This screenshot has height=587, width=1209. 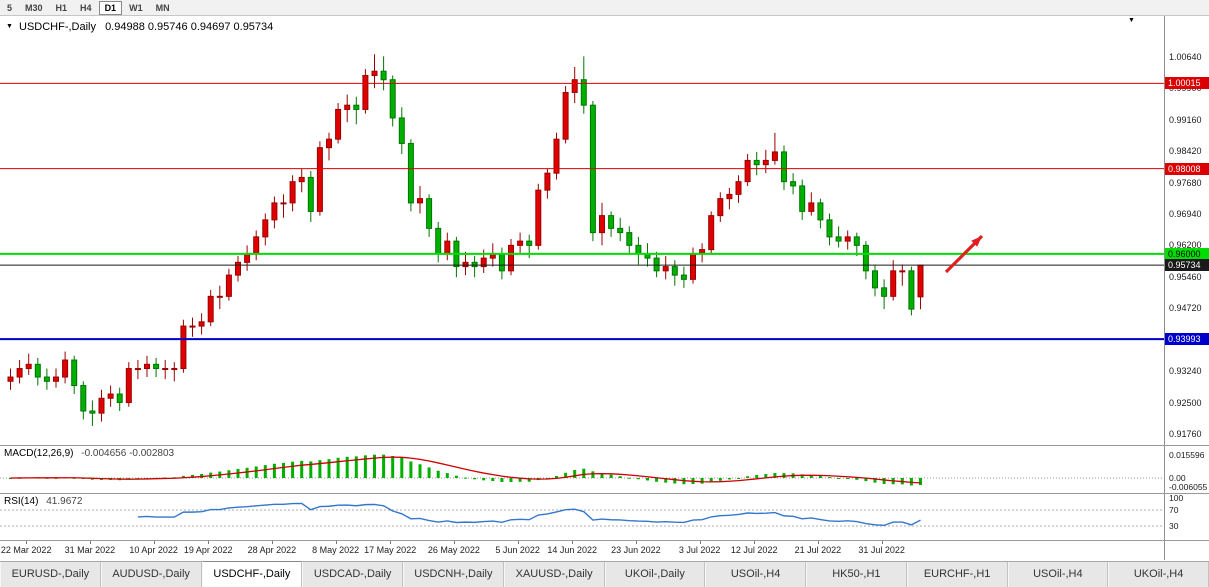 What do you see at coordinates (1185, 151) in the screenshot?
I see `price-axis-tick: 0.98420` at bounding box center [1185, 151].